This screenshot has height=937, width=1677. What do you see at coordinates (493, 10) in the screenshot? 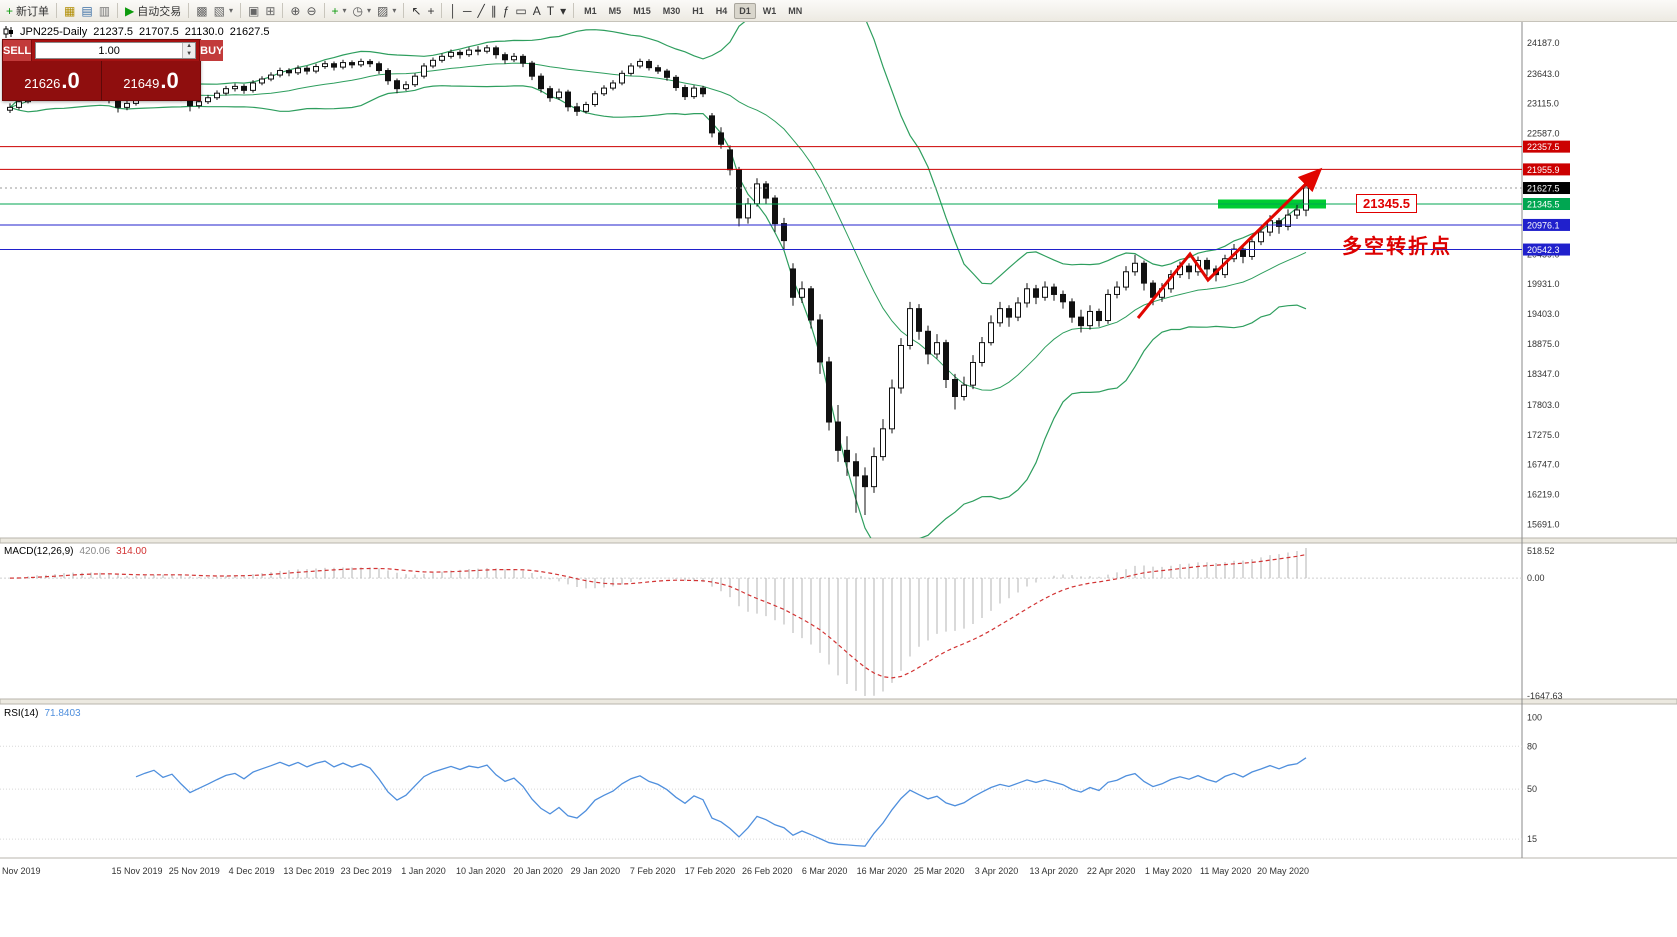
I see `channel-icon: ∥` at bounding box center [493, 10].